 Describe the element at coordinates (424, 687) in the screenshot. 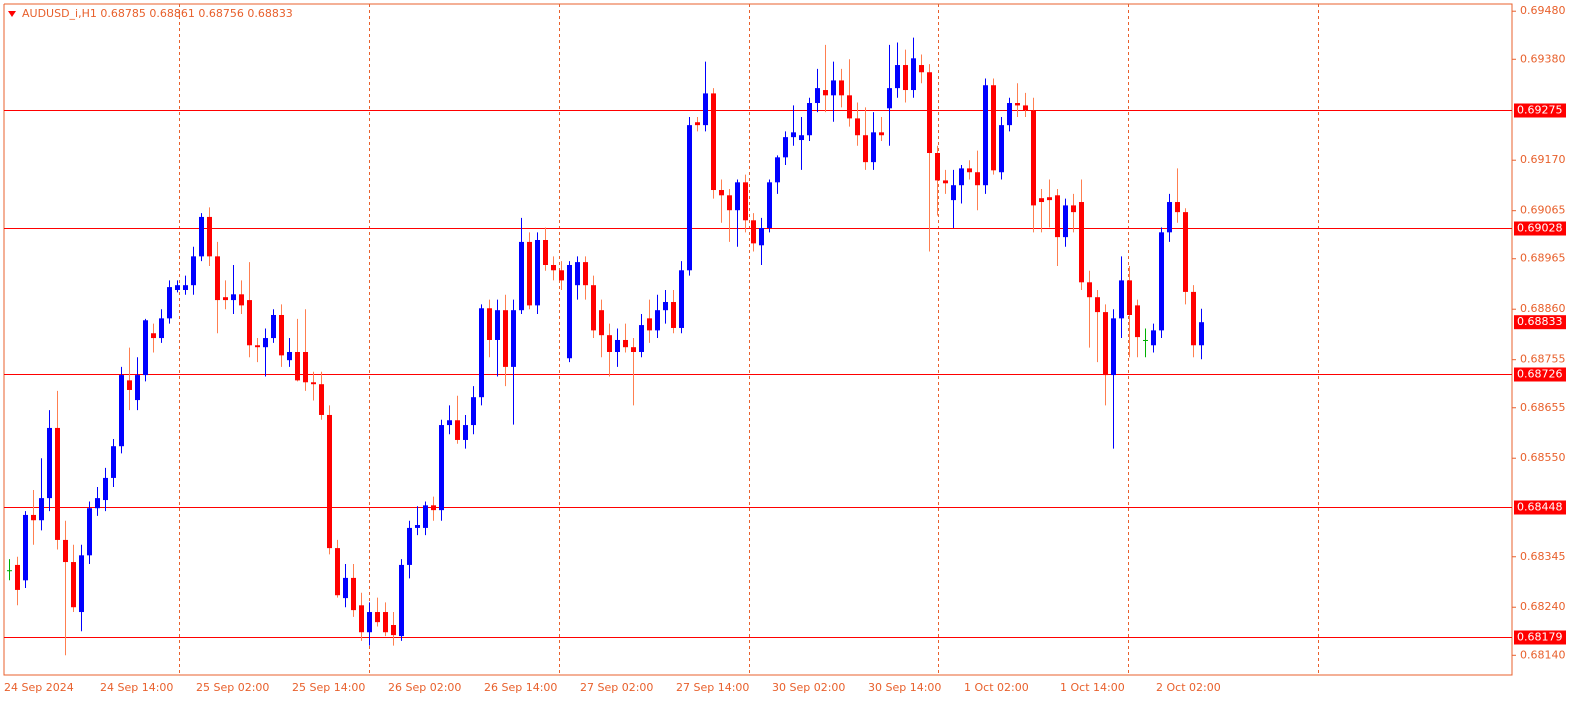

I see `x-tick-label: 26 Sep 02:00` at that location.